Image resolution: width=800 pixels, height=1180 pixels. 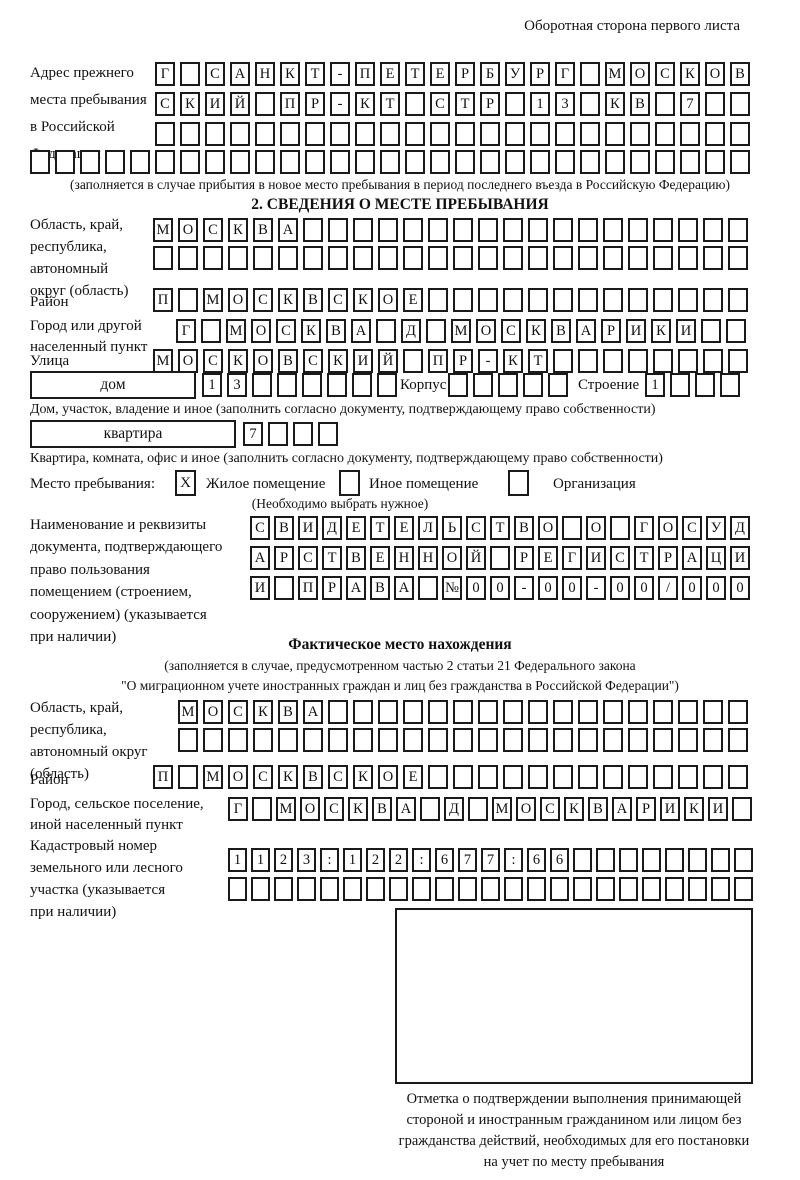 What do you see at coordinates (237, 385) in the screenshot?
I see `form-cell: 3` at bounding box center [237, 385].